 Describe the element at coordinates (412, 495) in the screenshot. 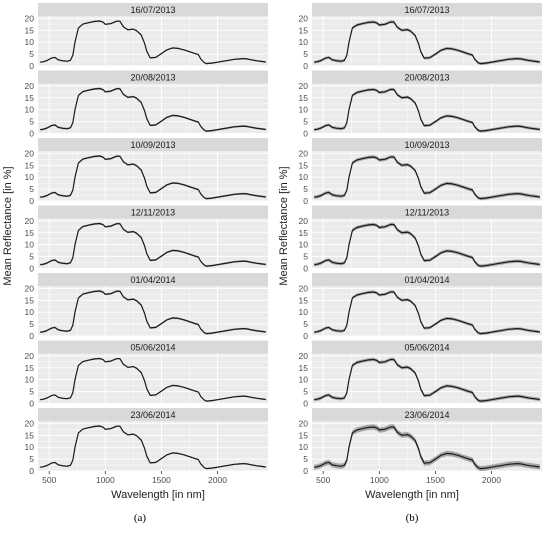

I see `x-axis-label-b: Wavelength [in nm]` at that location.